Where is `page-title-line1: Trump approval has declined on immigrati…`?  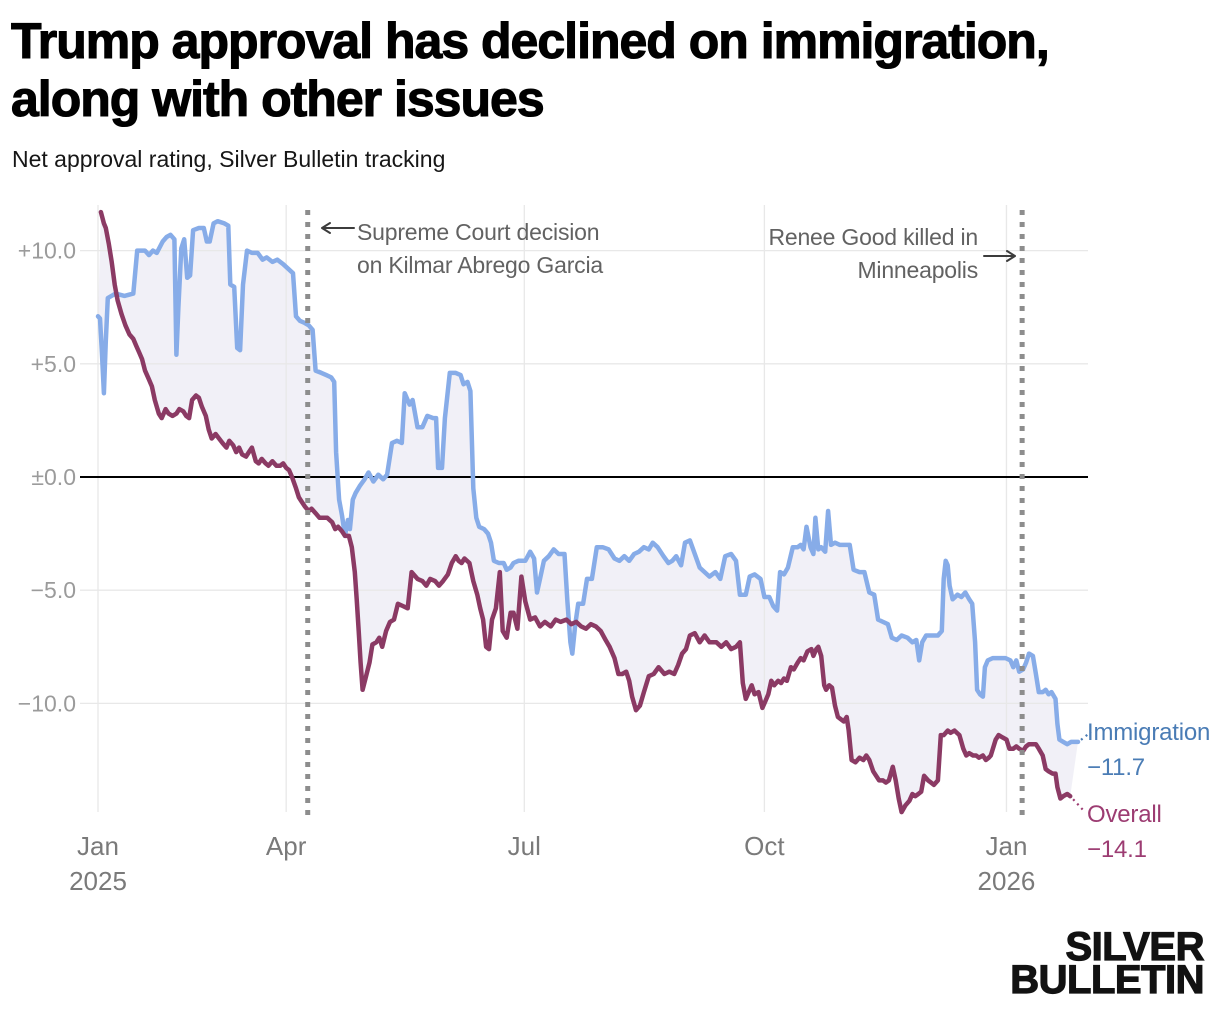 page-title-line1: Trump approval has declined on immigrati… is located at coordinates (530, 40).